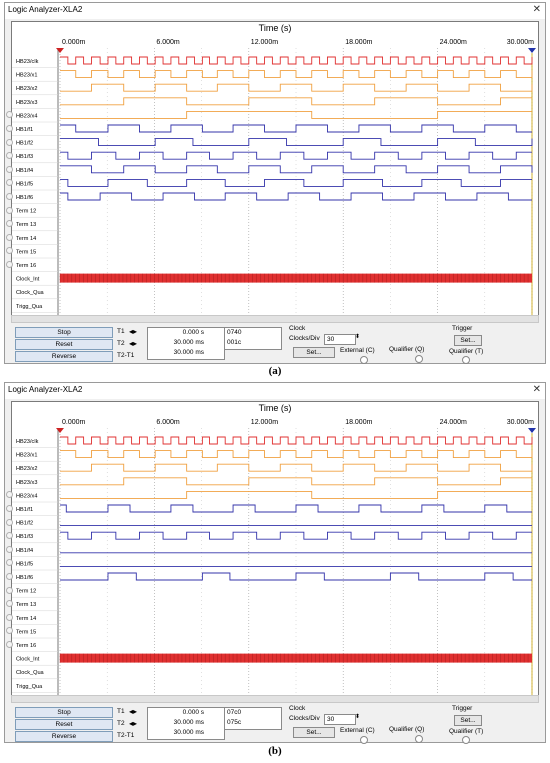 Image resolution: width=550 pixels, height=763 pixels. What do you see at coordinates (26, 646) in the screenshot?
I see `signal-label: Term 16` at bounding box center [26, 646].